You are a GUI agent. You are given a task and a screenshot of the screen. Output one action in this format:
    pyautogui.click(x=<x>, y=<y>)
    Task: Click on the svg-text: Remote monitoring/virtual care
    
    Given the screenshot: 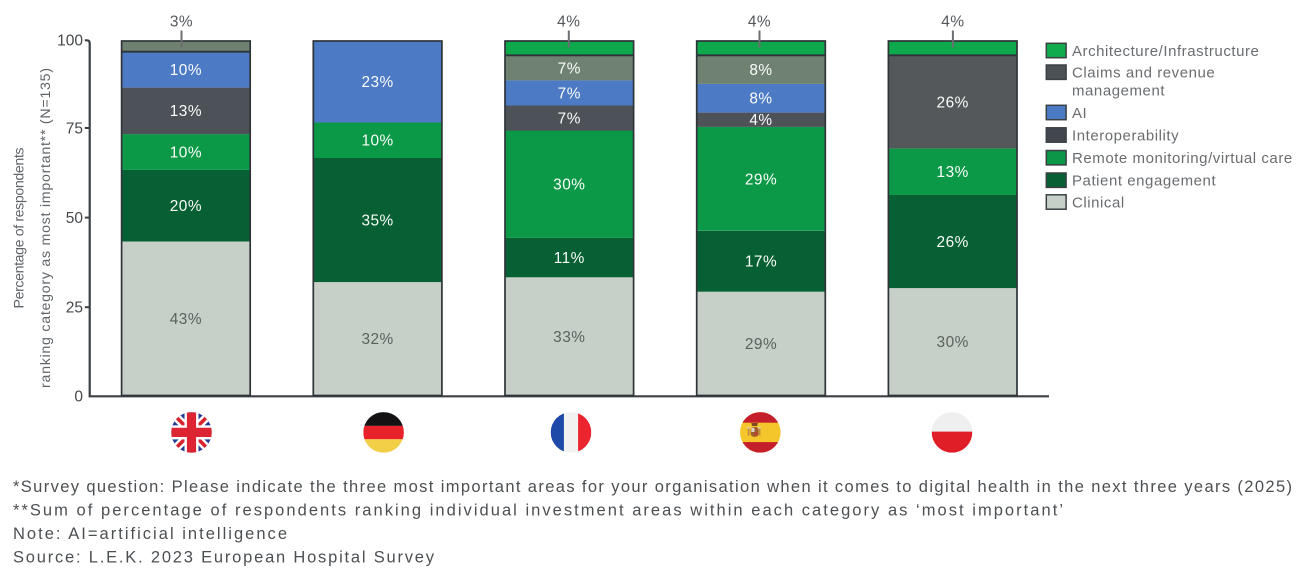 What is the action you would take?
    pyautogui.click(x=1182, y=158)
    